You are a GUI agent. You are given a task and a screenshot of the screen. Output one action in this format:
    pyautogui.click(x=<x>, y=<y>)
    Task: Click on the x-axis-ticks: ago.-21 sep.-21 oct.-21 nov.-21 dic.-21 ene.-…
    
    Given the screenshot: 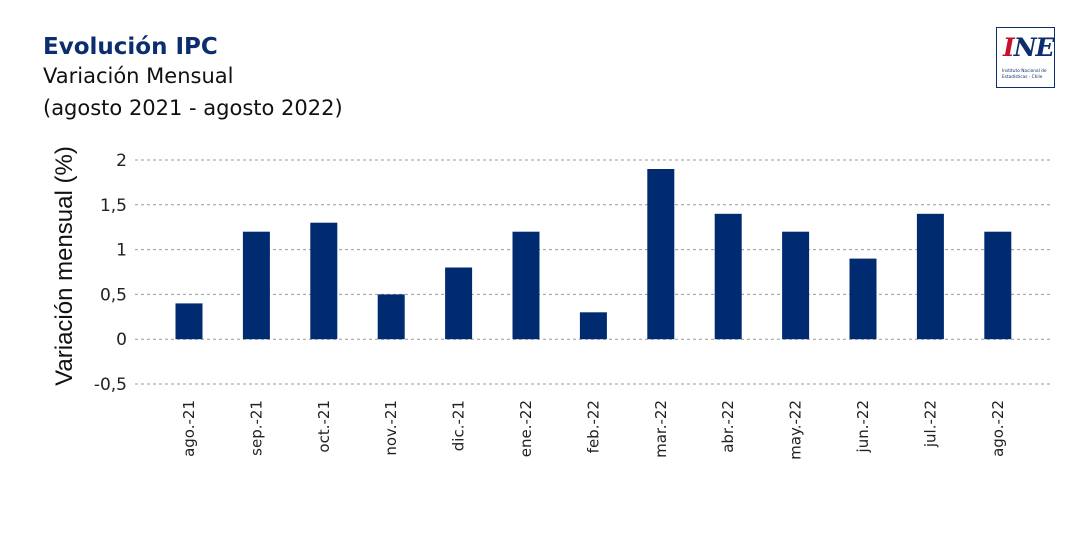 What is the action you would take?
    pyautogui.click(x=593, y=430)
    